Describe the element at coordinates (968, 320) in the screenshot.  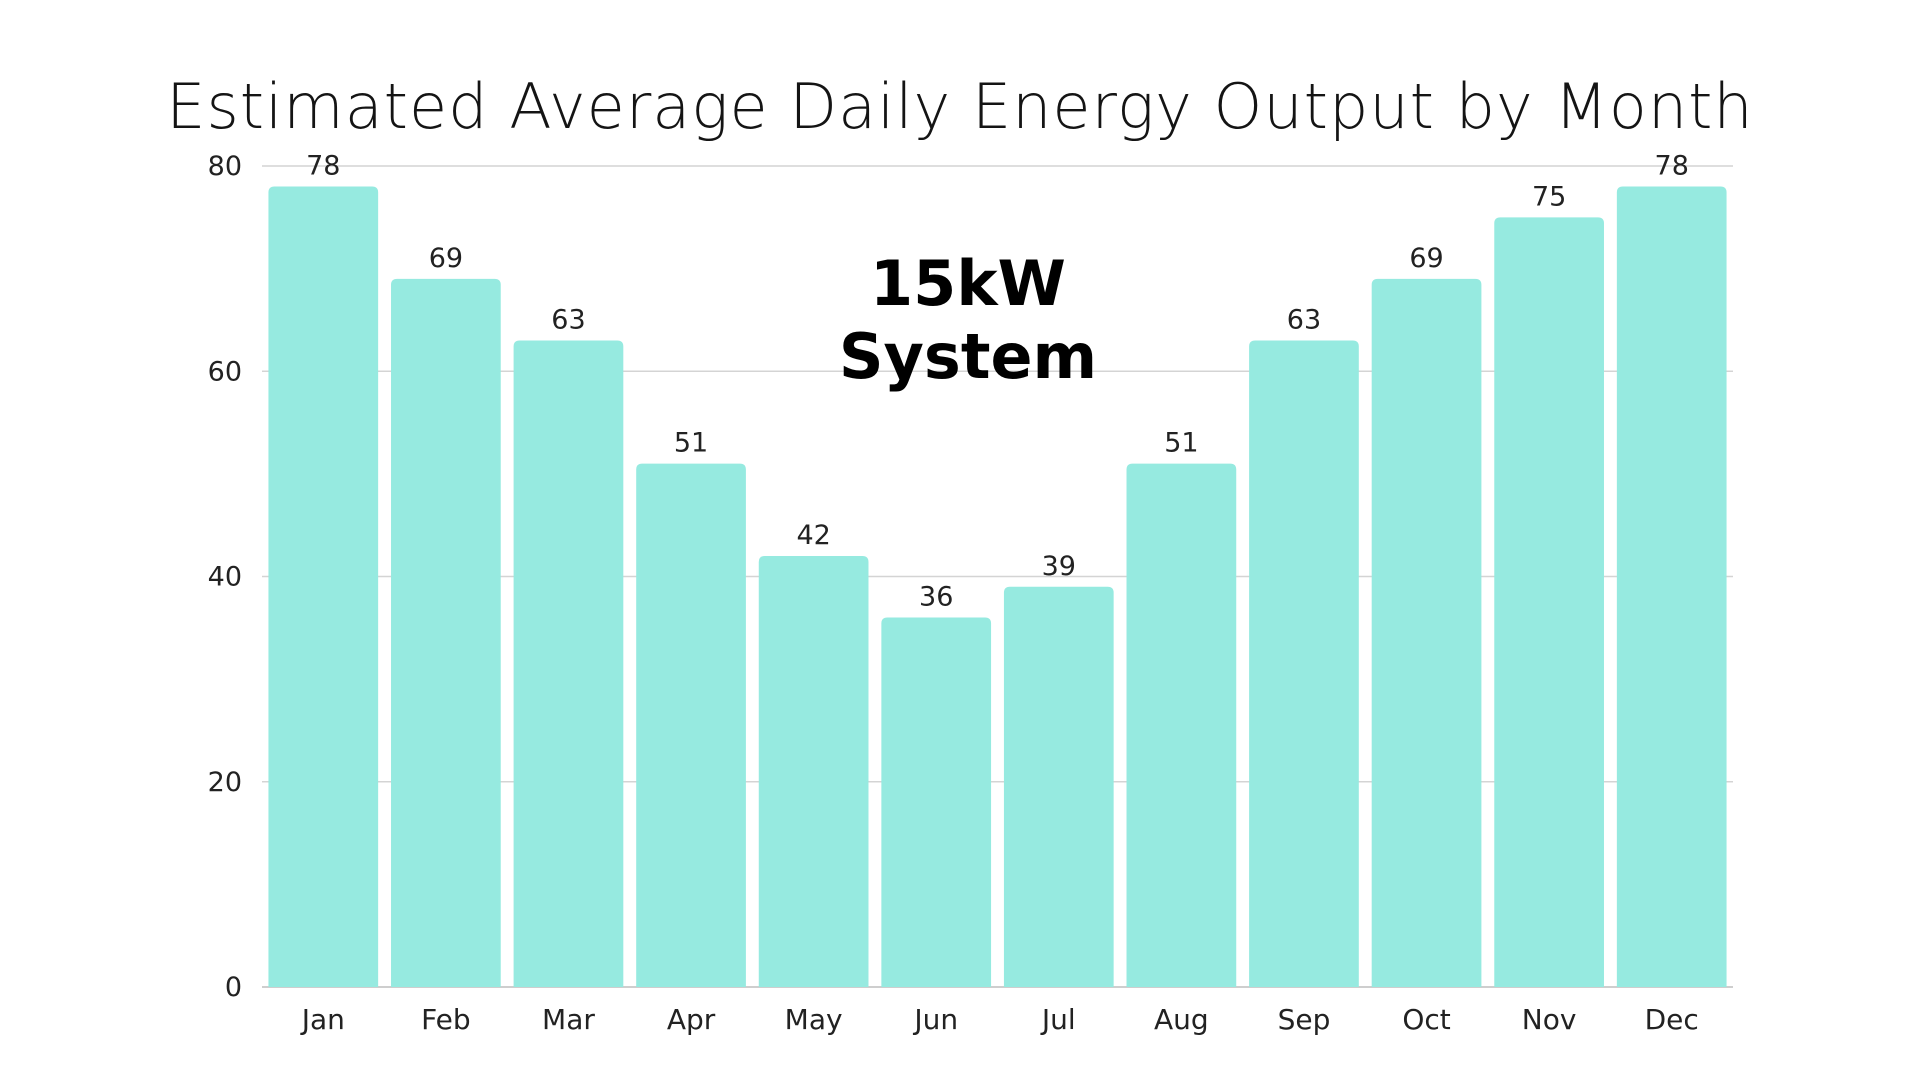
I see `chart-subtitle: 15kW System` at that location.